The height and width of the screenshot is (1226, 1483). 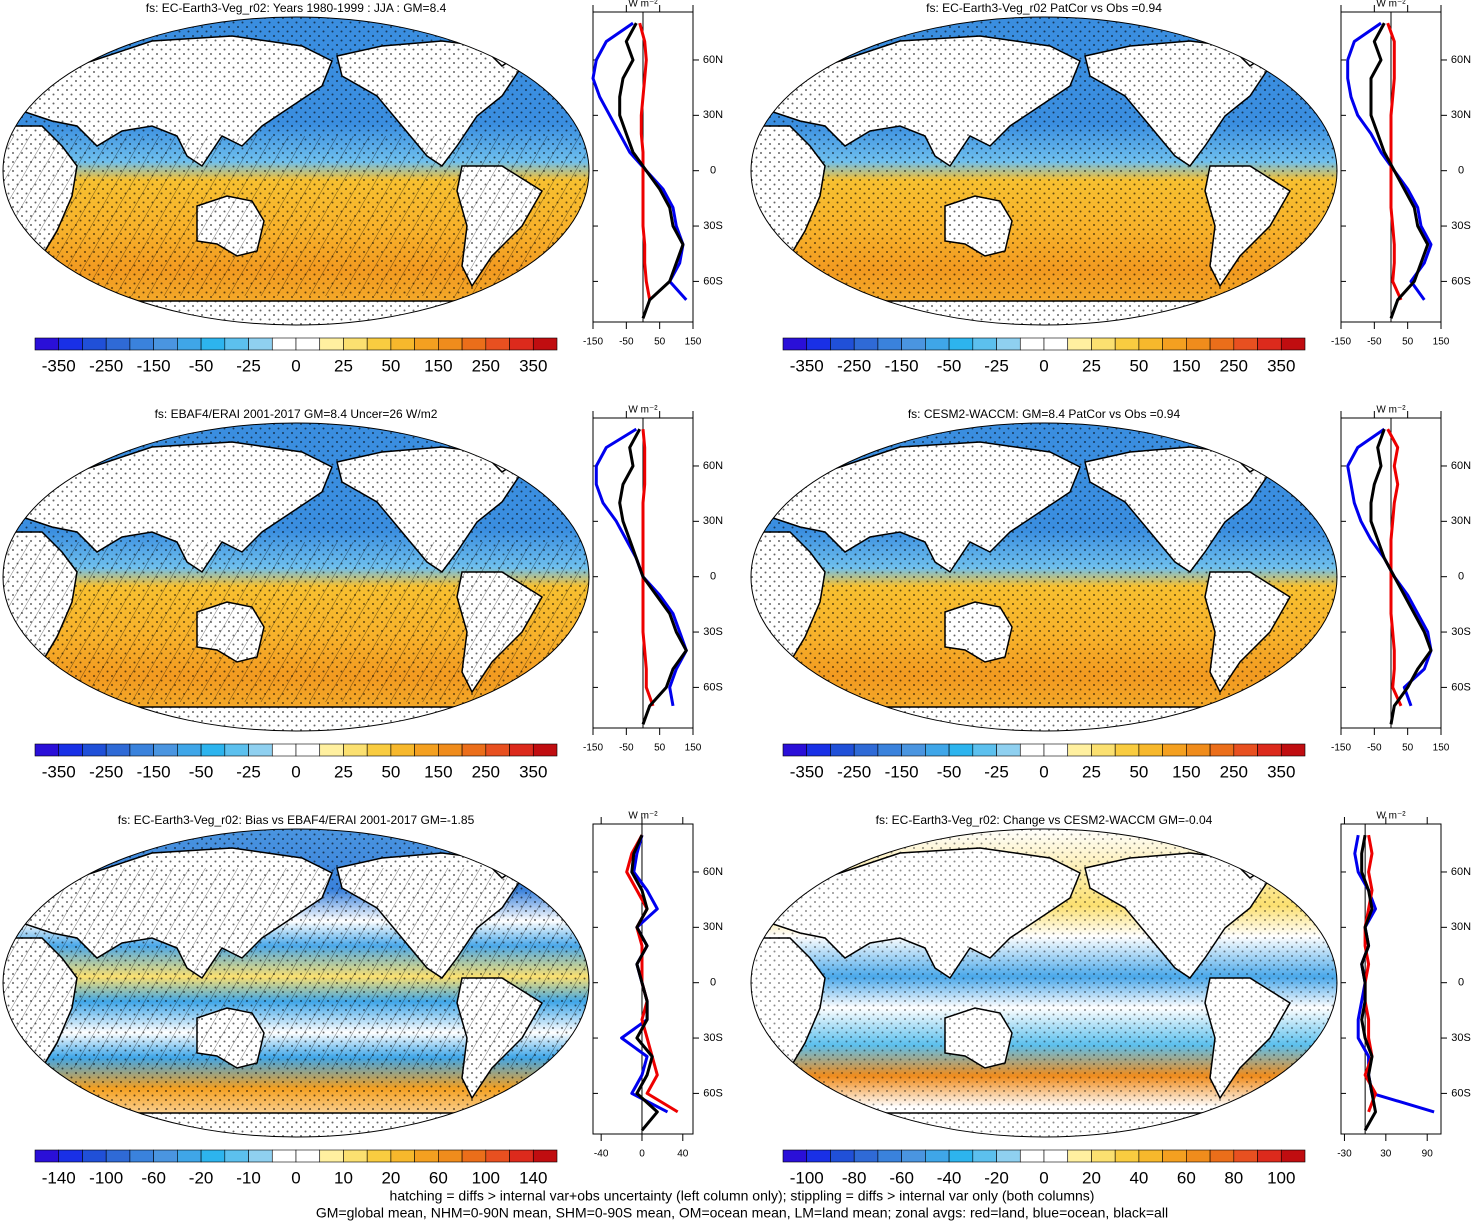 What do you see at coordinates (1461, 281) in the screenshot?
I see `y-tick-label: 60S` at bounding box center [1461, 281].